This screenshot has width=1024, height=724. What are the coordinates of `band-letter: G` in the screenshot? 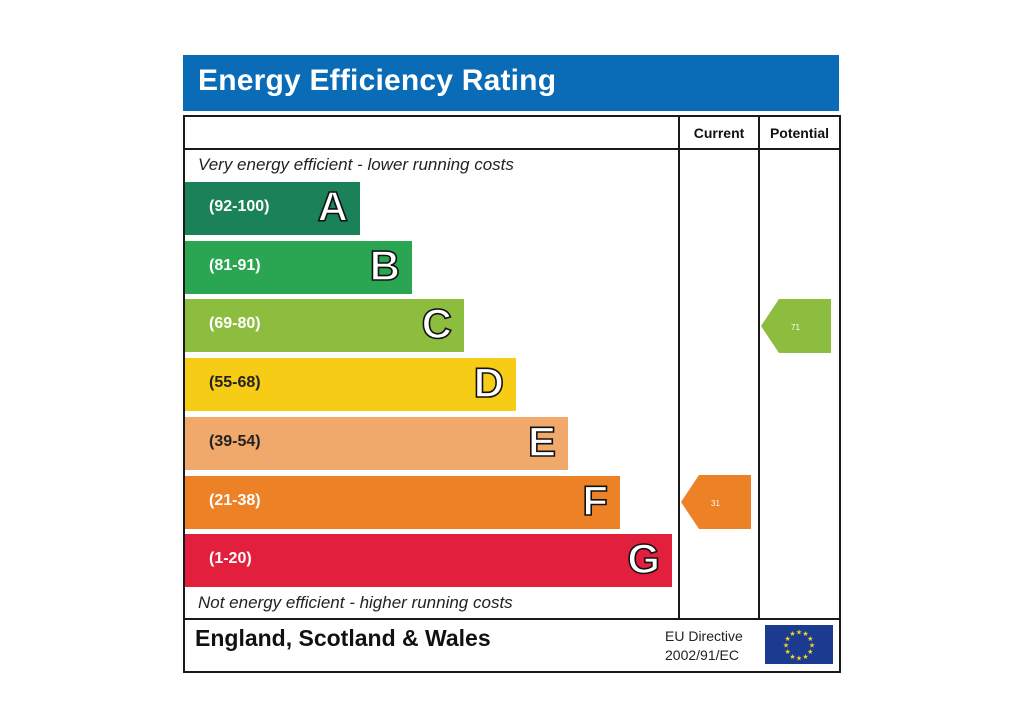 It's located at (644, 558).